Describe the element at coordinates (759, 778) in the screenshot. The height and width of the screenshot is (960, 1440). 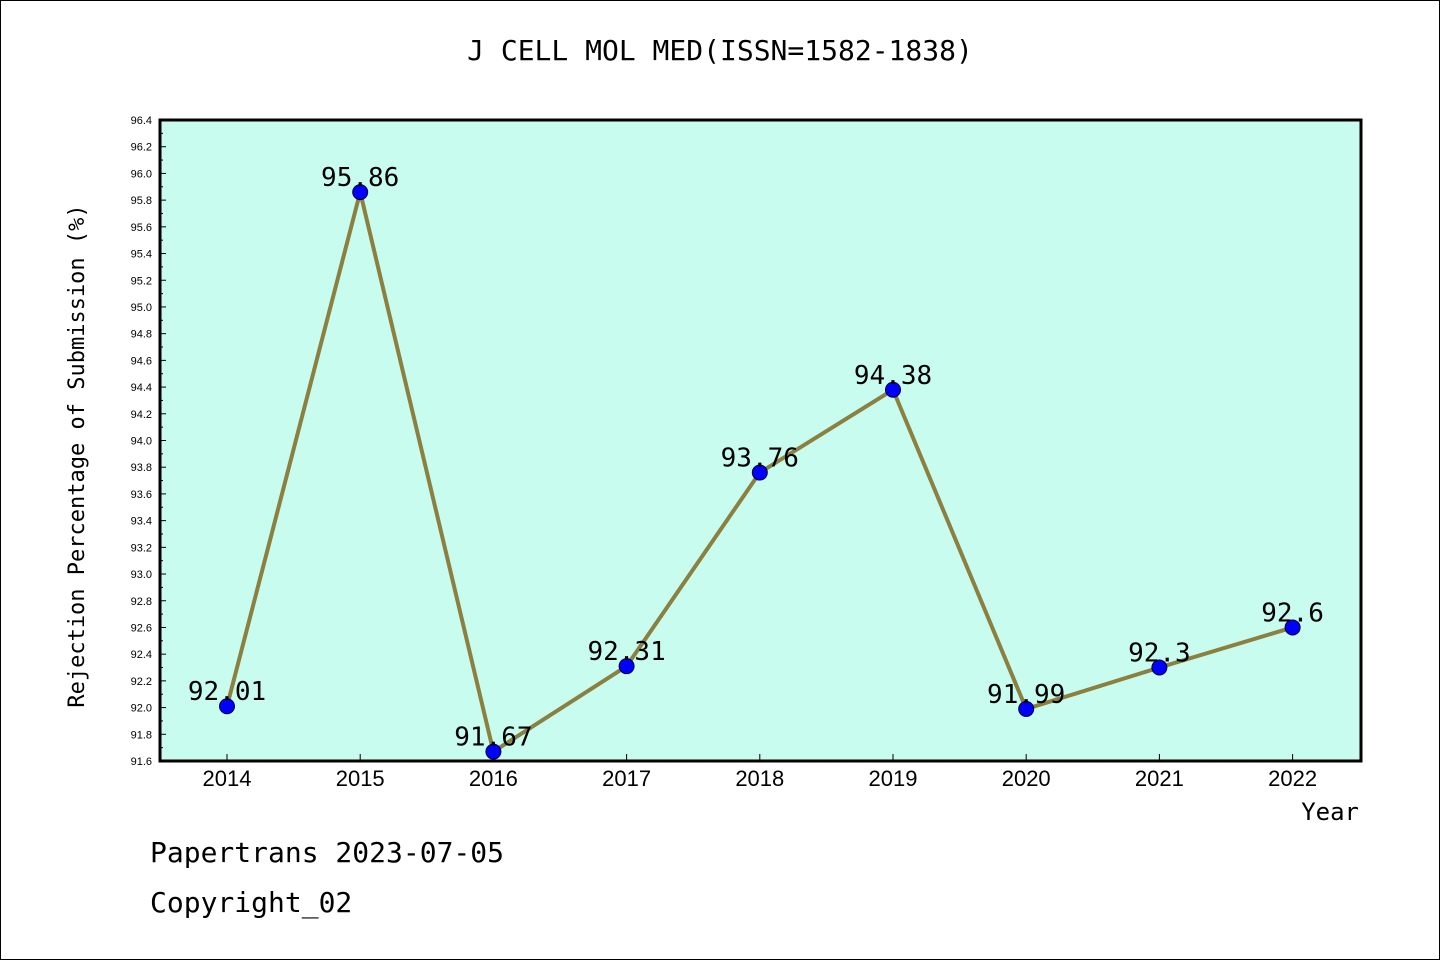
I see `x-tick-label: 2018` at that location.